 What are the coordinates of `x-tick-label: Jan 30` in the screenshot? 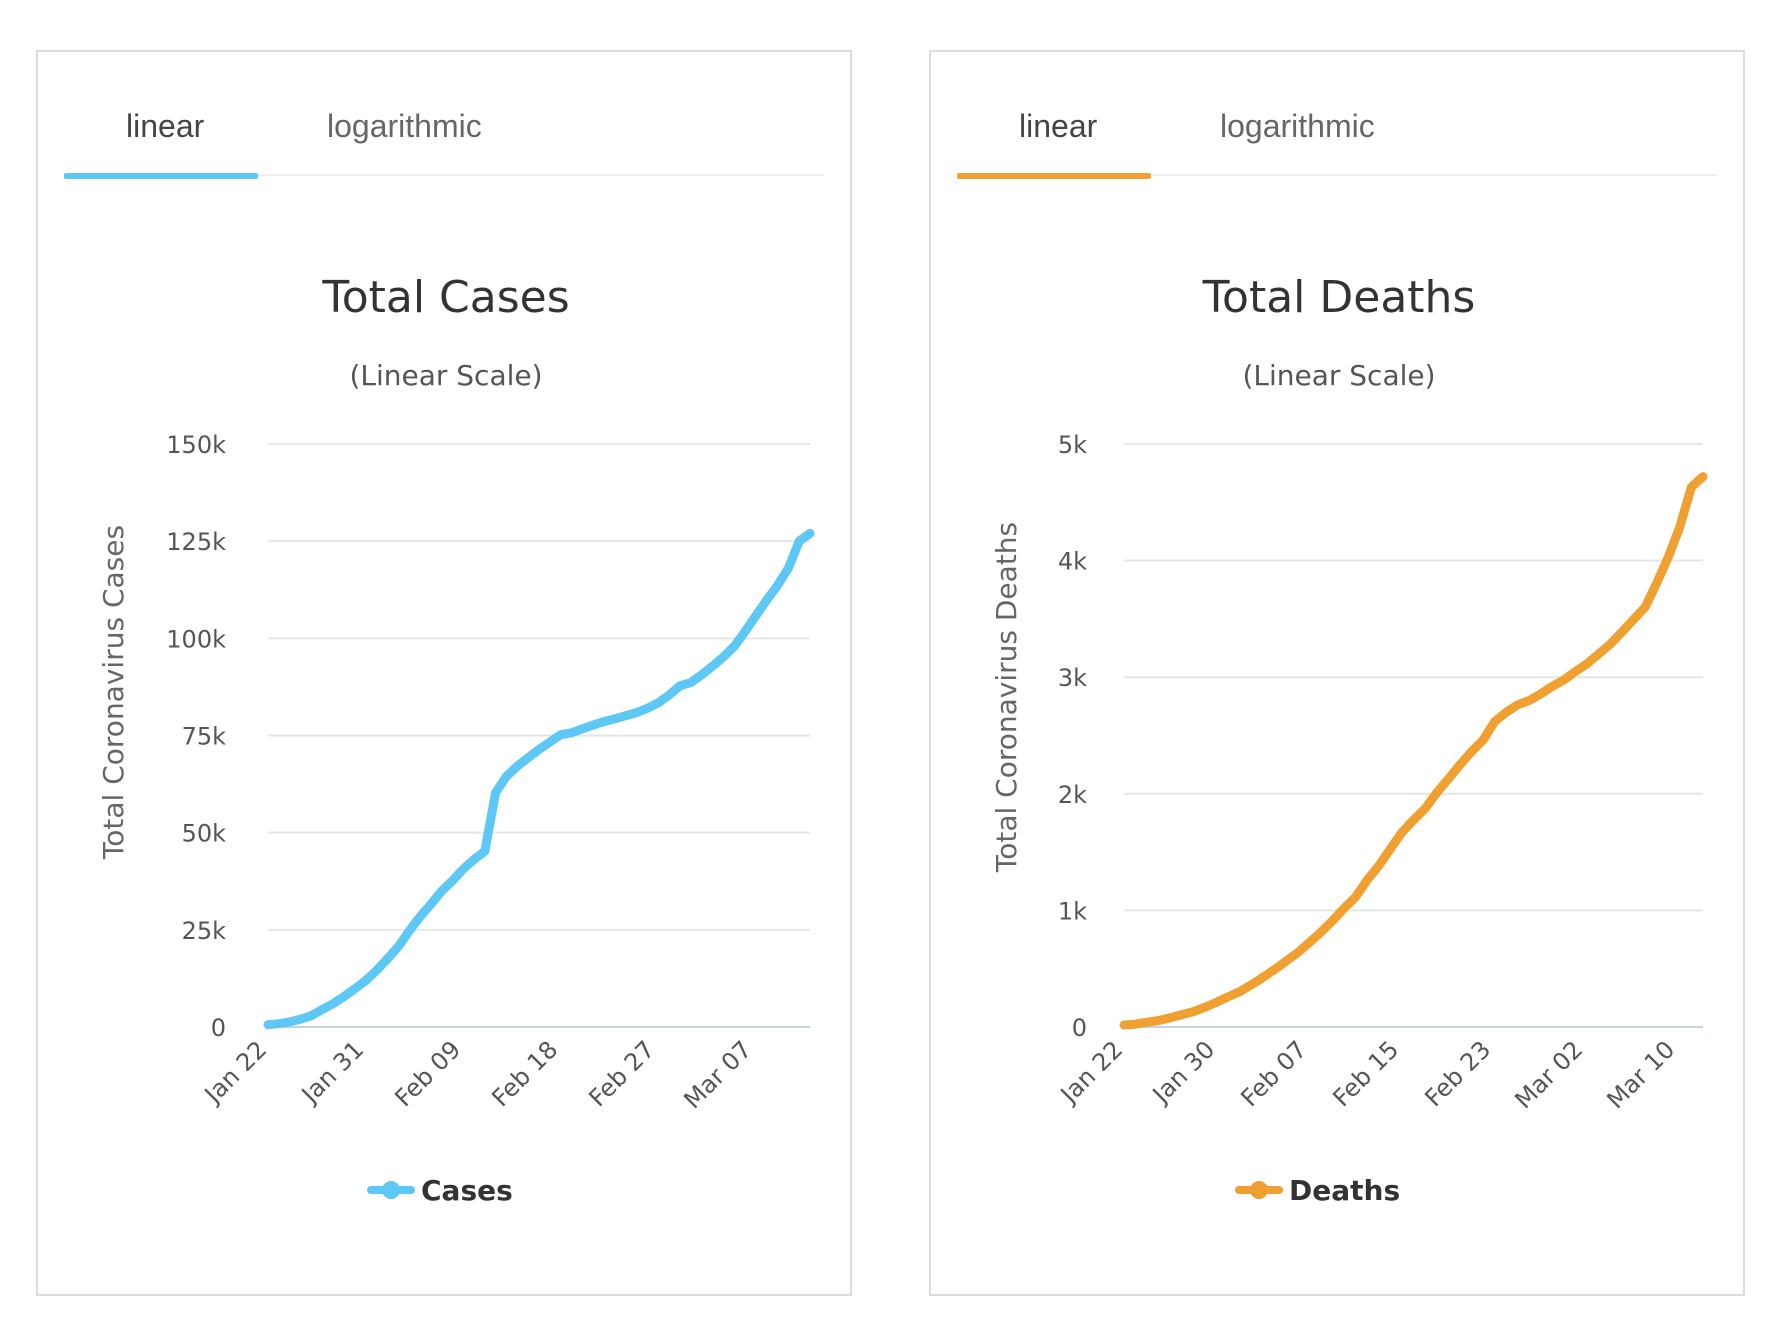 It's located at (1183, 1072).